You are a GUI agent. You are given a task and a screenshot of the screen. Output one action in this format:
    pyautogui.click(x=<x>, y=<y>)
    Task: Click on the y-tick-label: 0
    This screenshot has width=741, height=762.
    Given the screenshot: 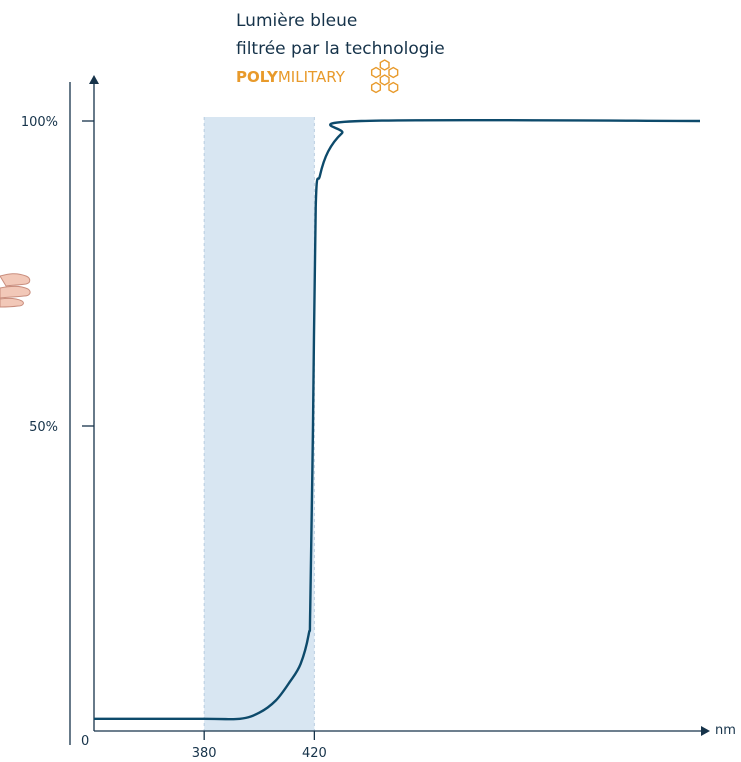 What is the action you would take?
    pyautogui.click(x=85, y=741)
    